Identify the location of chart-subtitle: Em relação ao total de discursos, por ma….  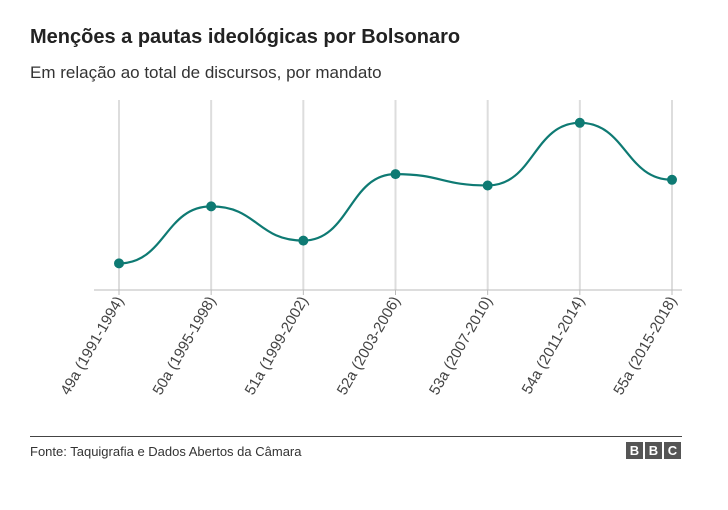
(206, 72).